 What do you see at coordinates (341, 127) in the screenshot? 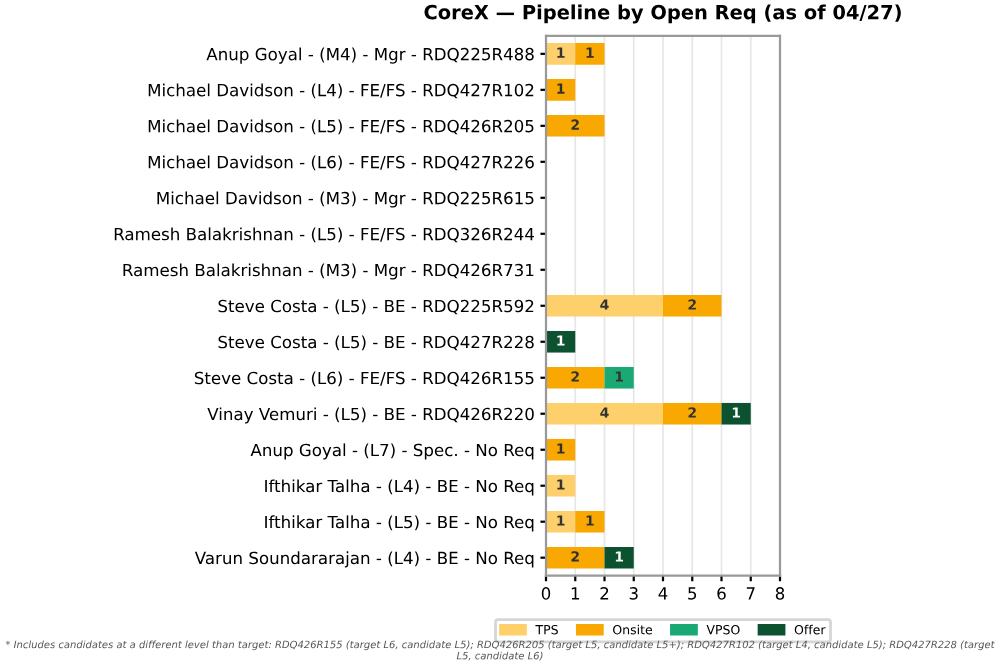
I see `y-tick-label: Michael Davidson - (L5) - FE/FS - RDQ426R205` at bounding box center [341, 127].